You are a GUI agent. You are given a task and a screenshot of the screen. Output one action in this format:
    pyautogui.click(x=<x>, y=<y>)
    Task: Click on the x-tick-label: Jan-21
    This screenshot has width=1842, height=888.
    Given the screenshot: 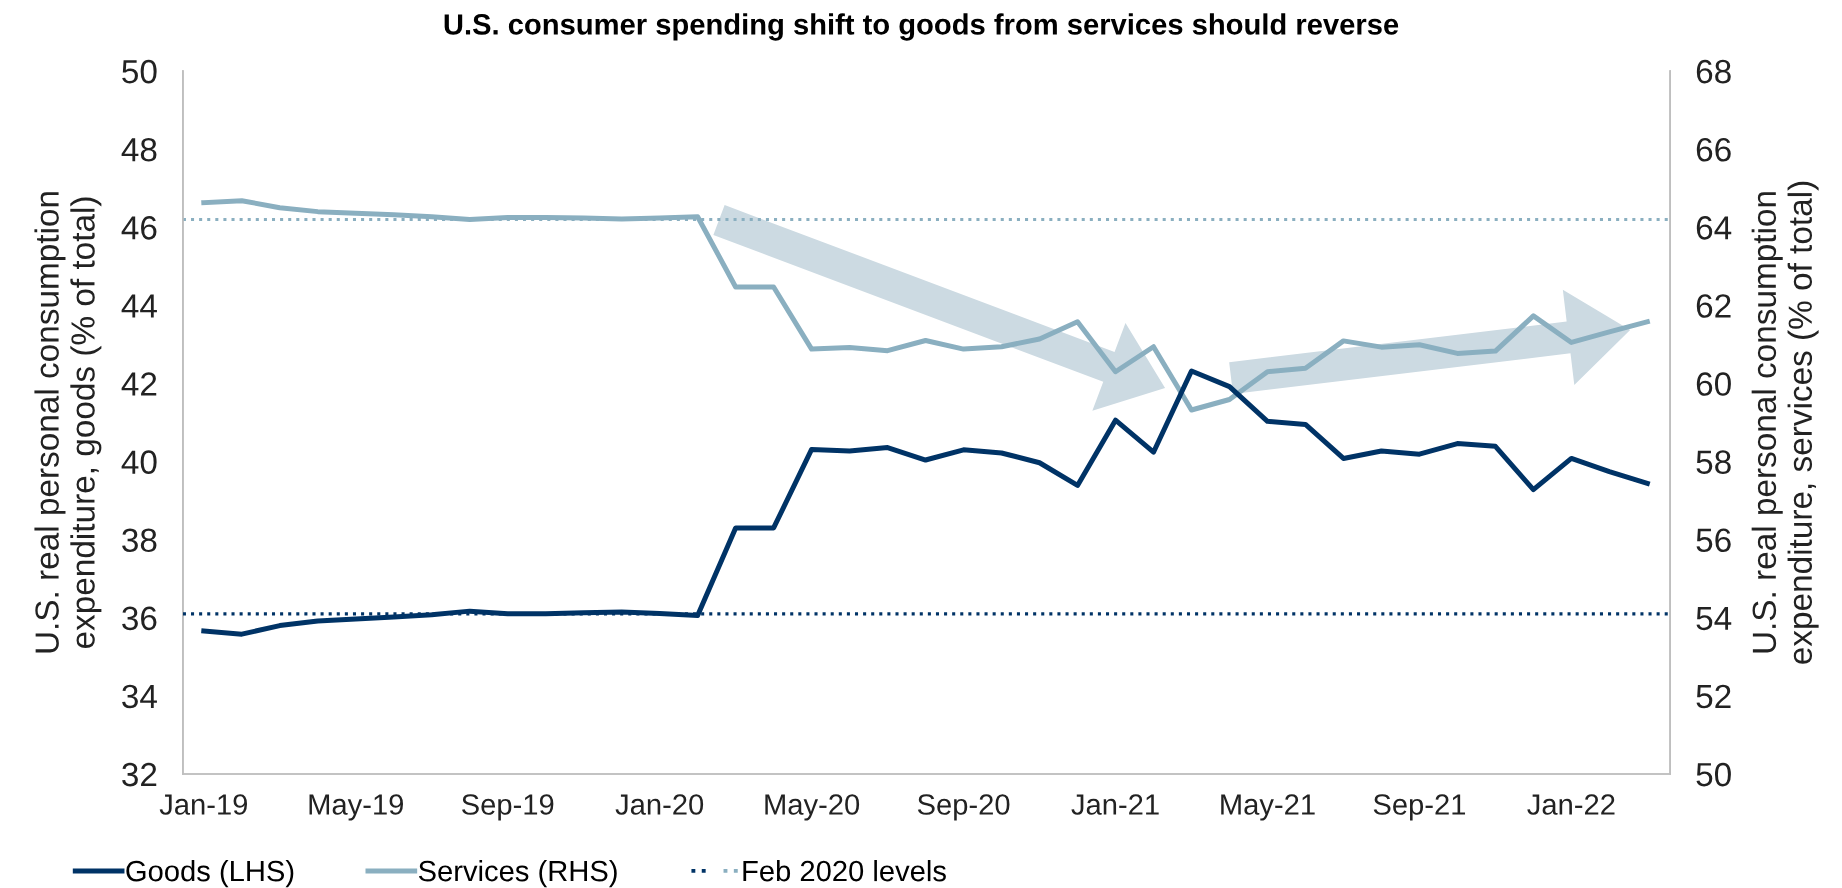 What is the action you would take?
    pyautogui.click(x=1115, y=804)
    